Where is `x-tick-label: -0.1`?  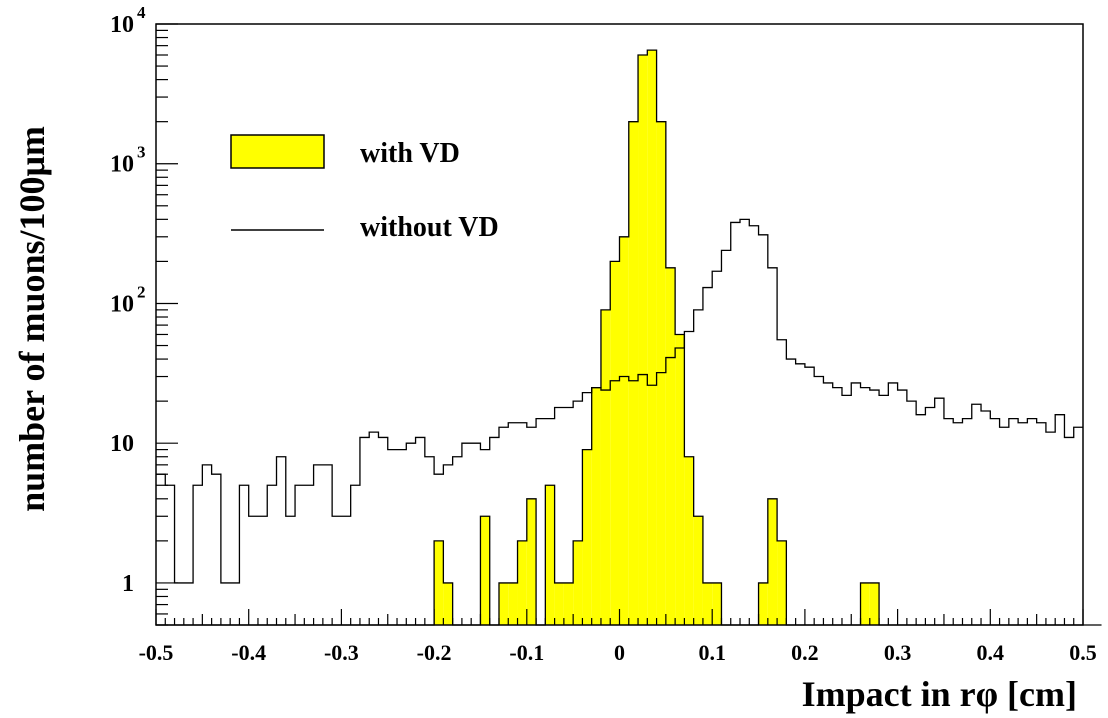
x-tick-label: -0.1 is located at coordinates (526, 652).